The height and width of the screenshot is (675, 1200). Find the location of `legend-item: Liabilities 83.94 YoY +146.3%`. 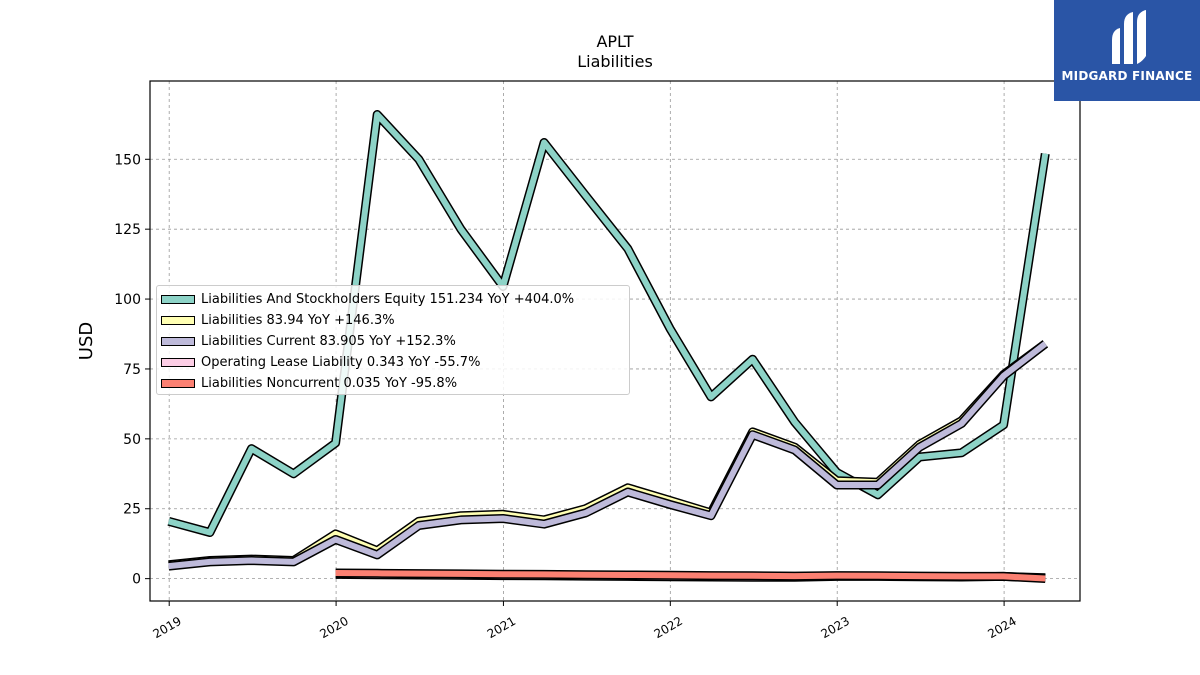

legend-item: Liabilities 83.94 YoY +146.3% is located at coordinates (395, 320).